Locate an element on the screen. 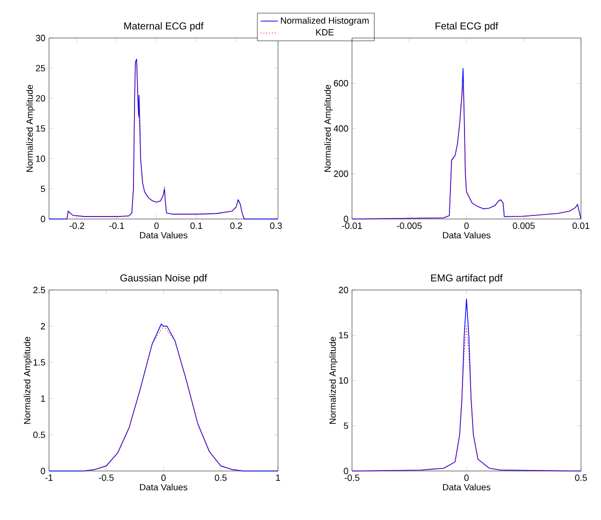 Image resolution: width=601 pixels, height=520 pixels. x-tick-label: 0.3 is located at coordinates (276, 225).